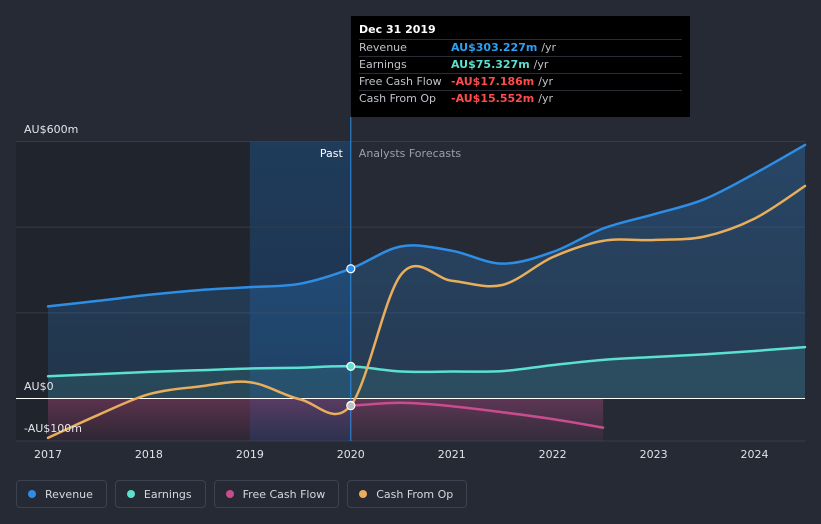  Describe the element at coordinates (397, 29) in the screenshot. I see `tooltip-date: Dec 31 2019` at that location.